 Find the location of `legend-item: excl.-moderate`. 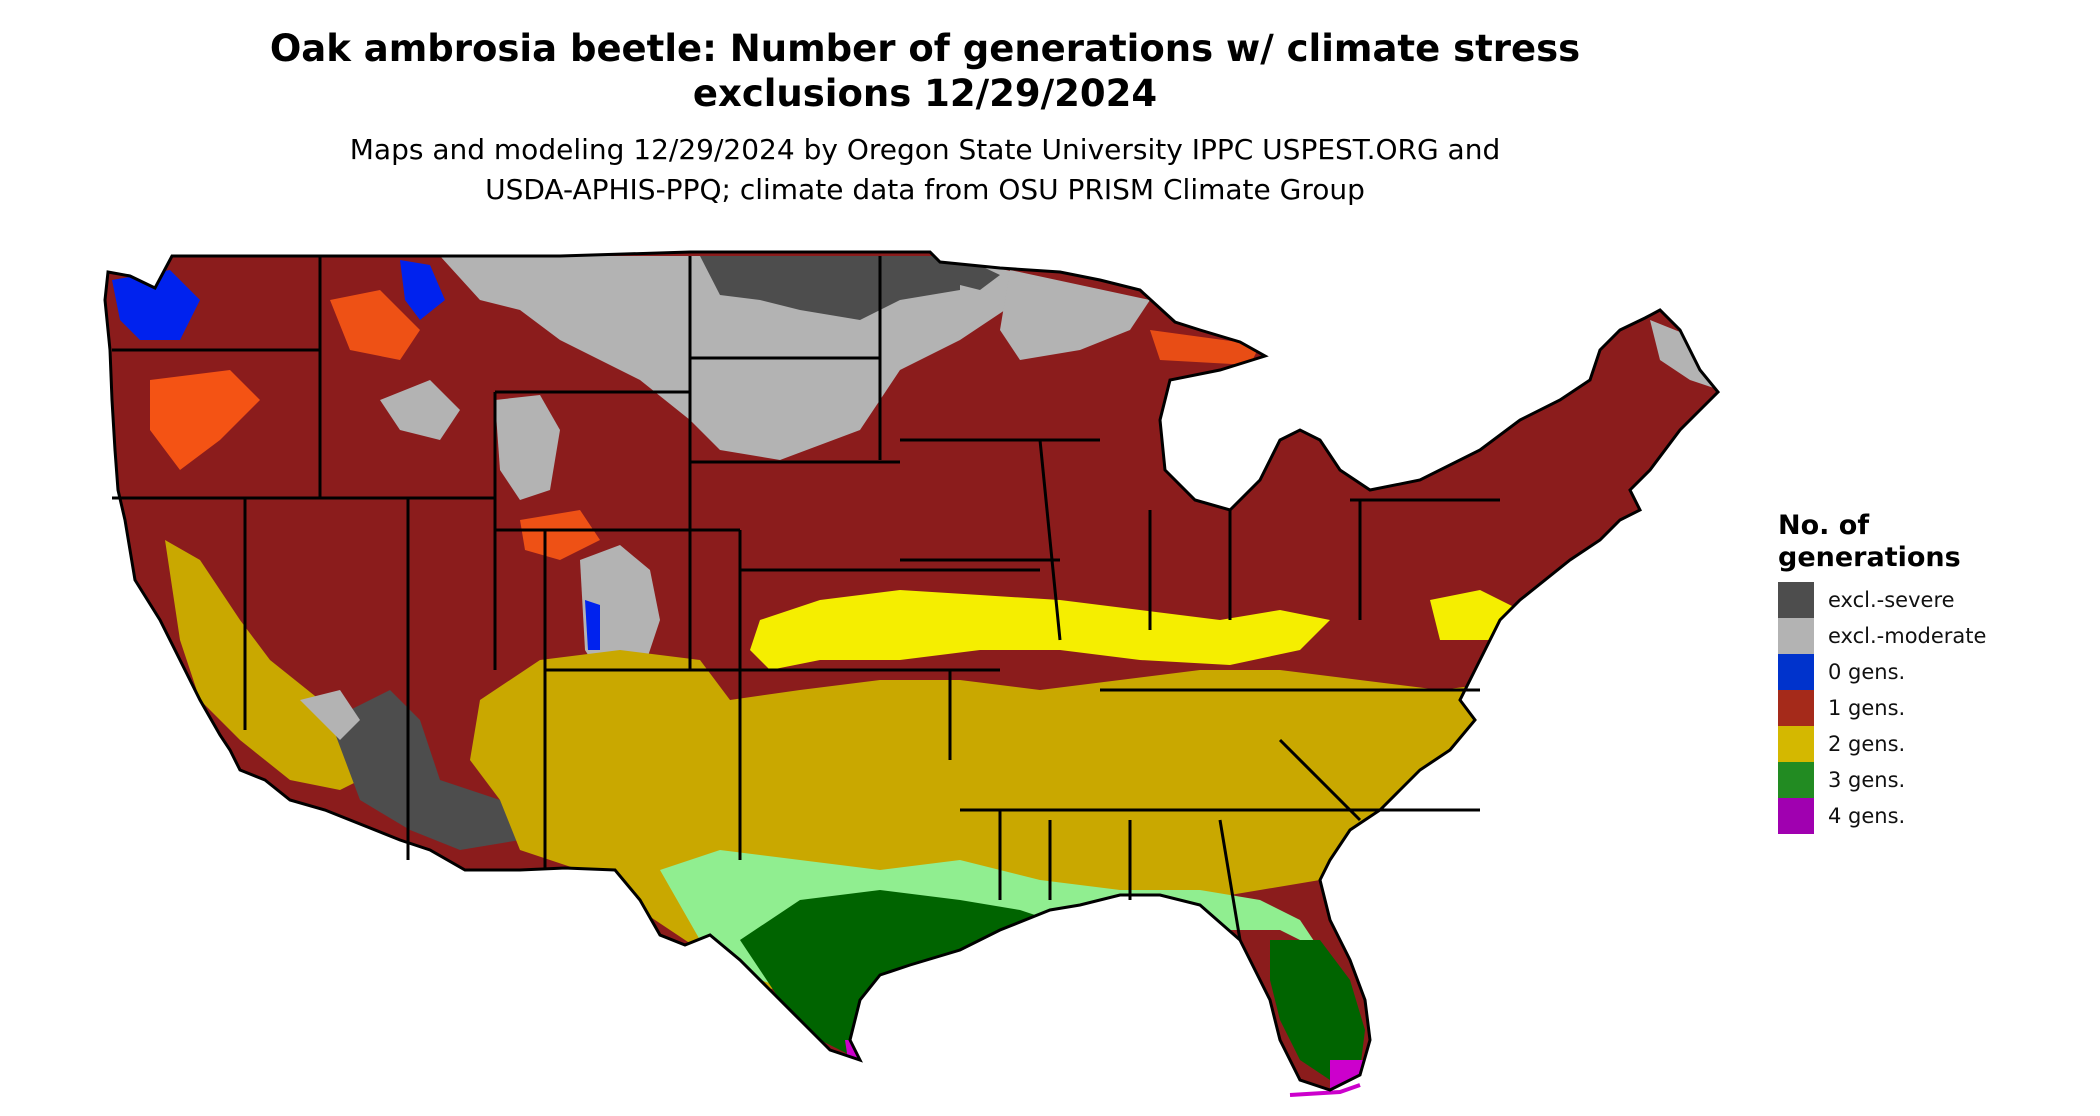

legend-item: excl.-moderate is located at coordinates (1928, 636).